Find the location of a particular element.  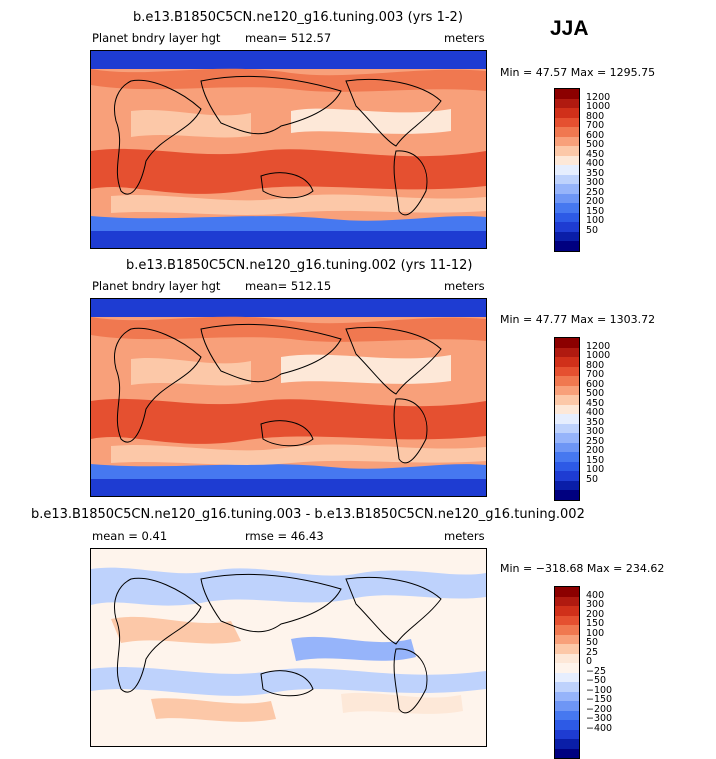

colorbar-tick-label: 0 is located at coordinates (589, 661).